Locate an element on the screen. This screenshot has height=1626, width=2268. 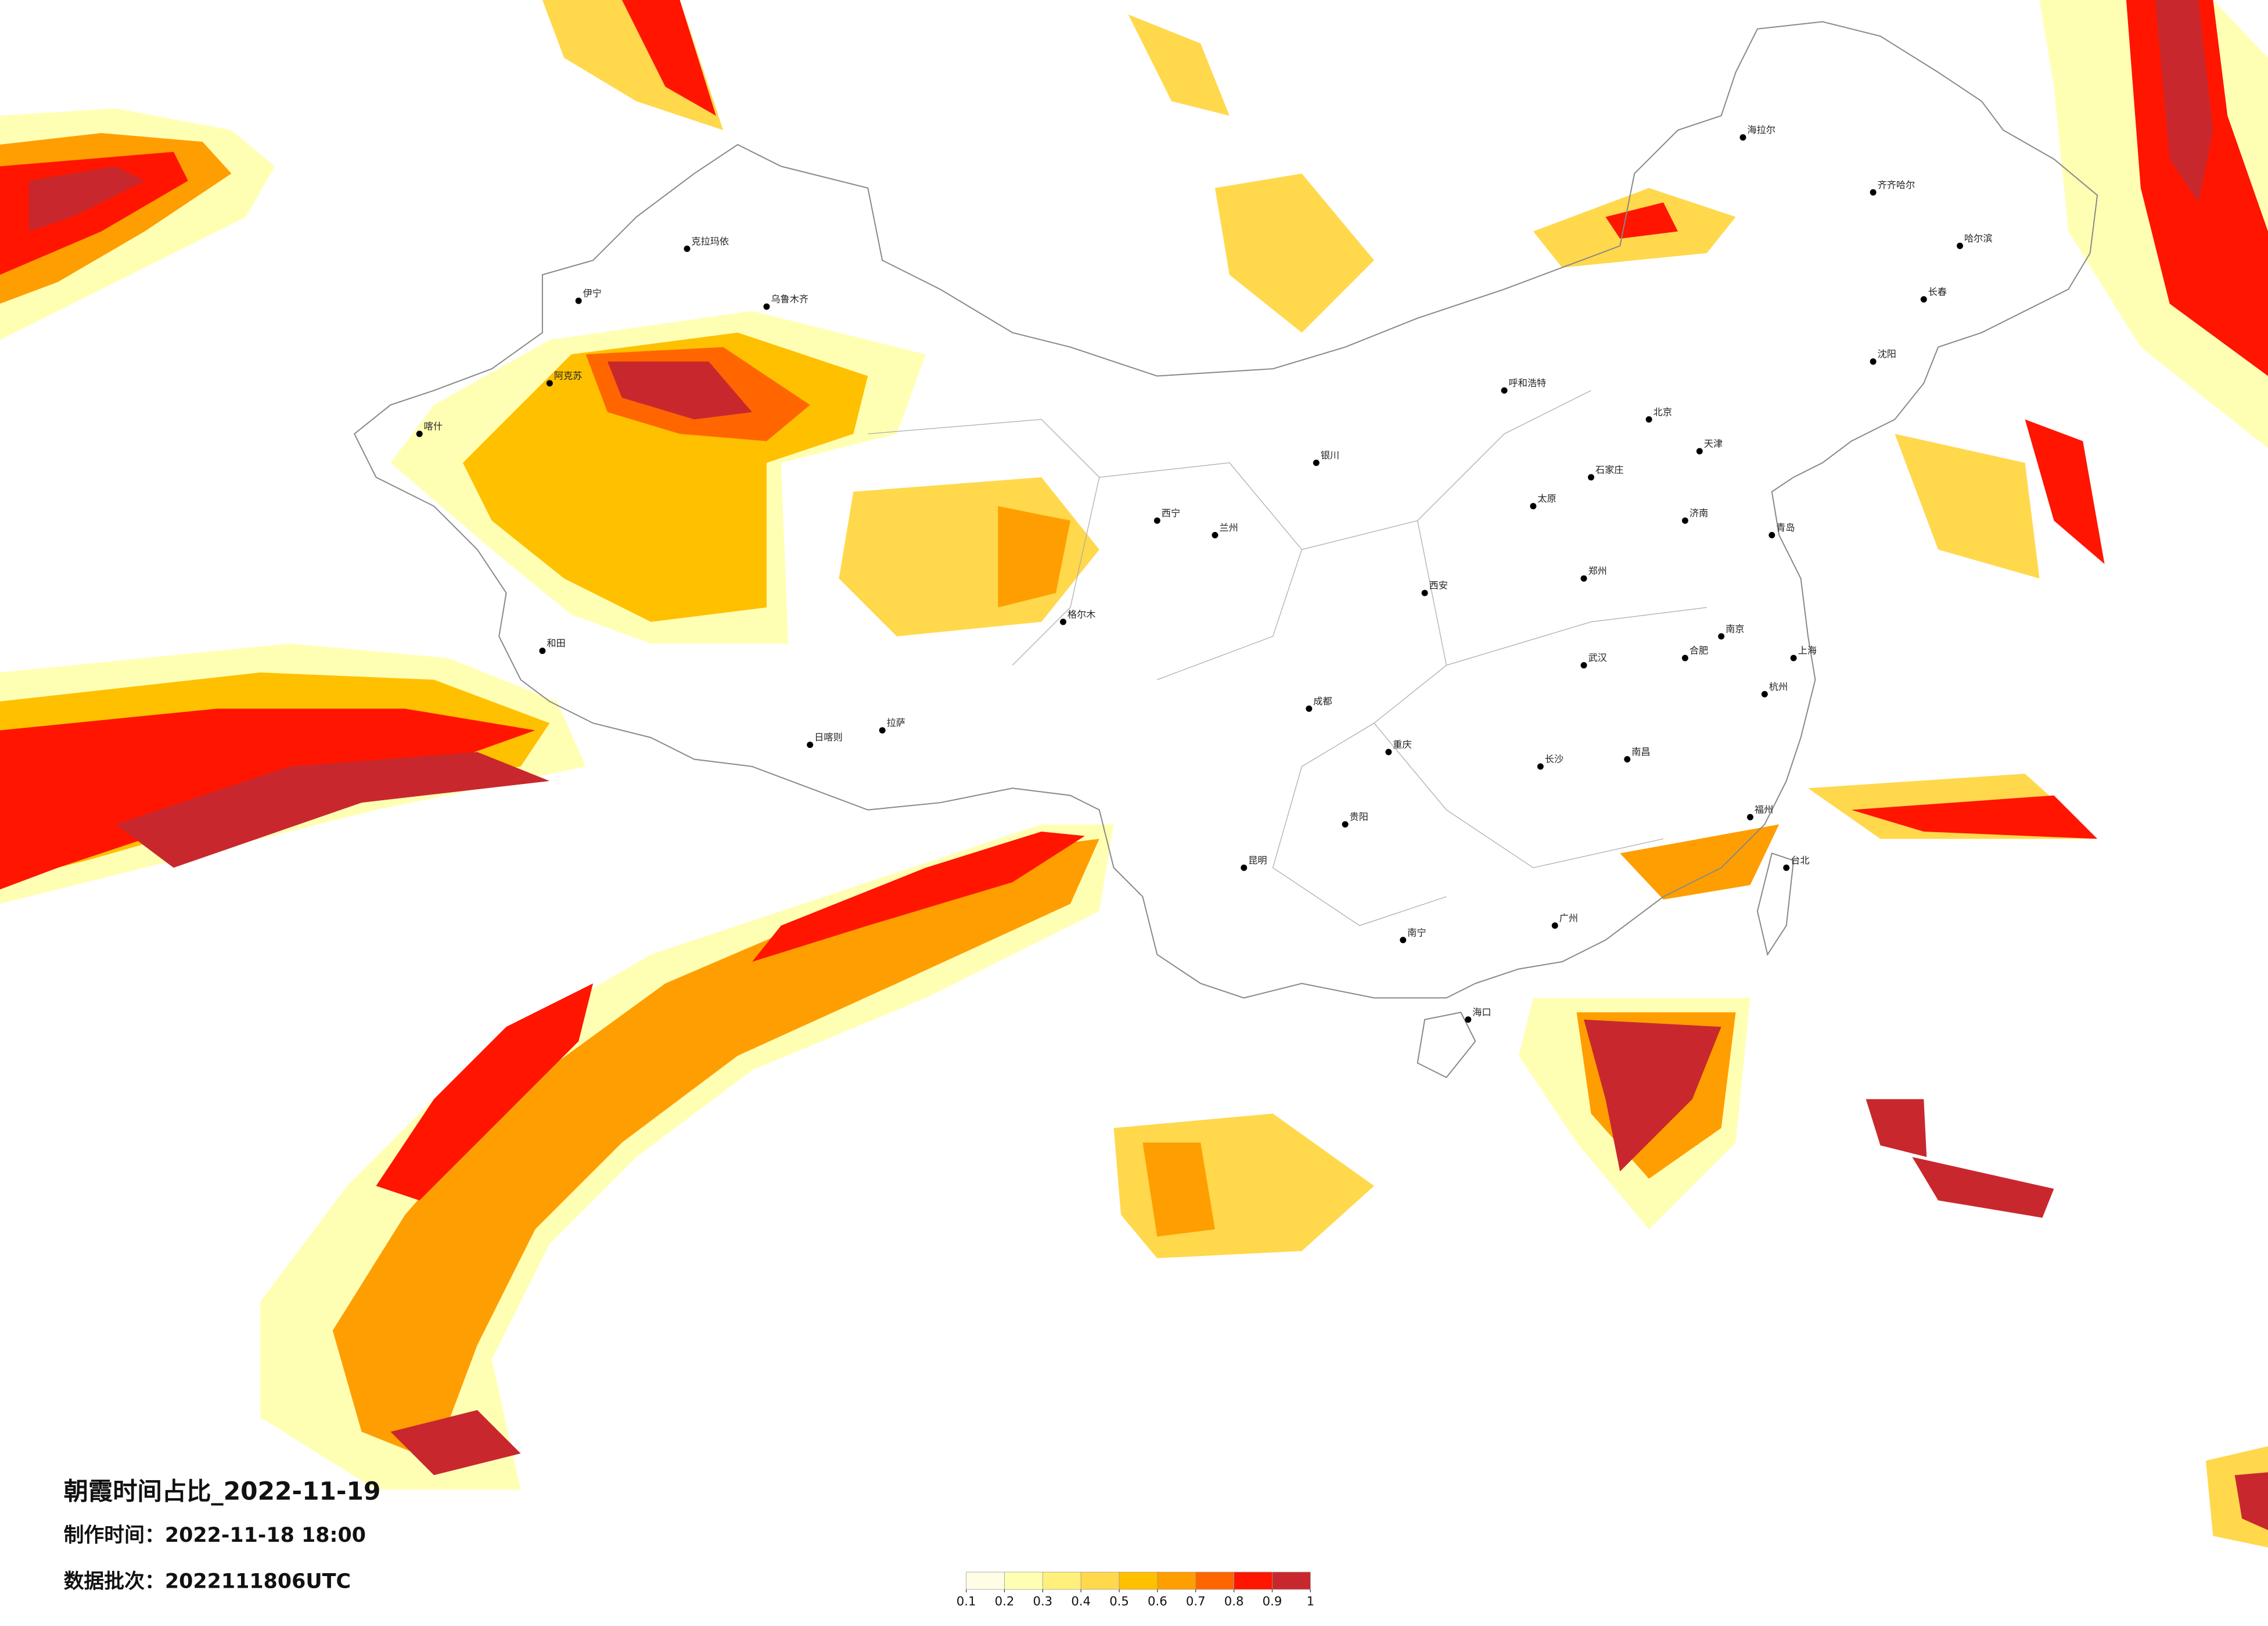
city-label: 北京 is located at coordinates (1663, 412).